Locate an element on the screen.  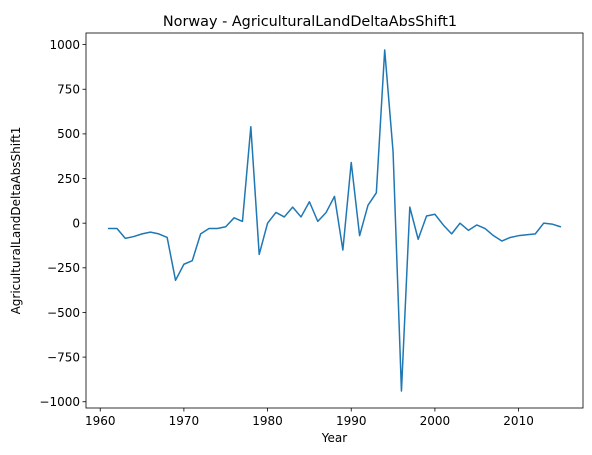
x-tick-label: 2010 is located at coordinates (518, 421).